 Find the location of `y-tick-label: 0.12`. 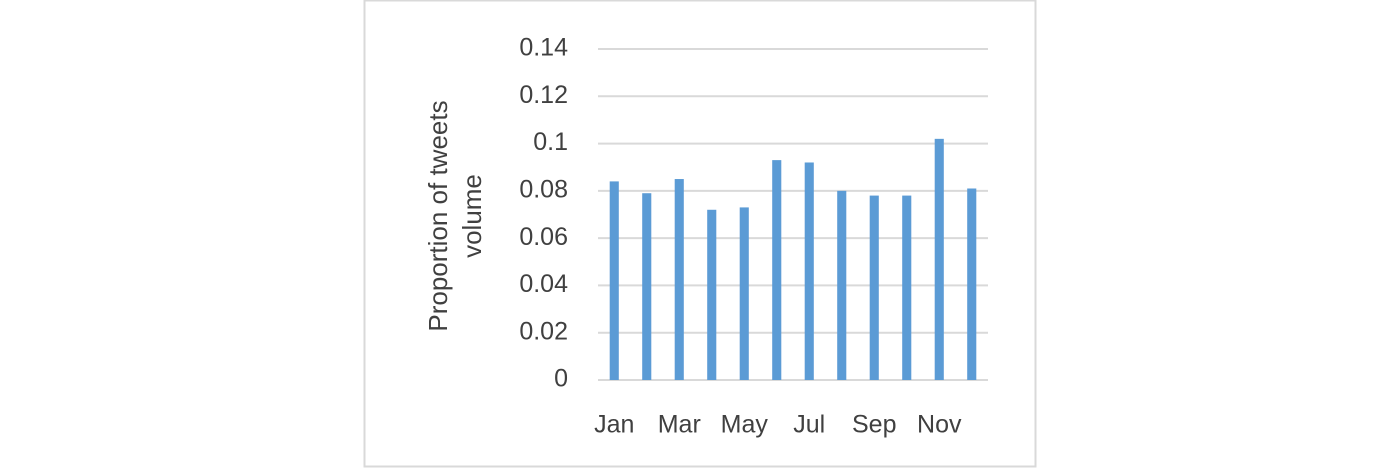

y-tick-label: 0.12 is located at coordinates (543, 95).